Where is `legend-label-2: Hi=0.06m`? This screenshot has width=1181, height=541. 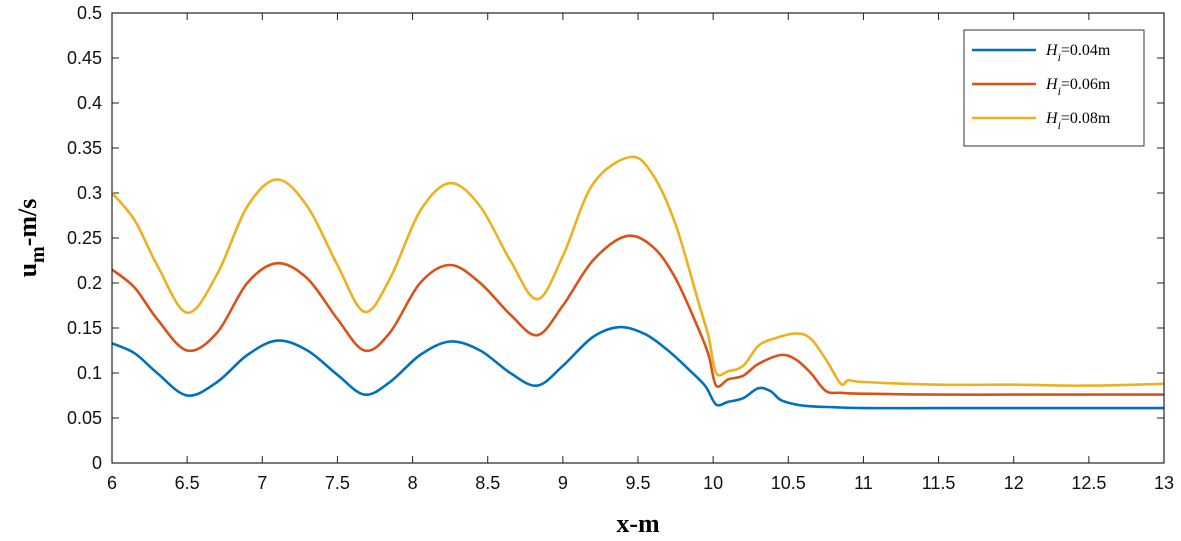
legend-label-2: Hi=0.06m is located at coordinates (1078, 87).